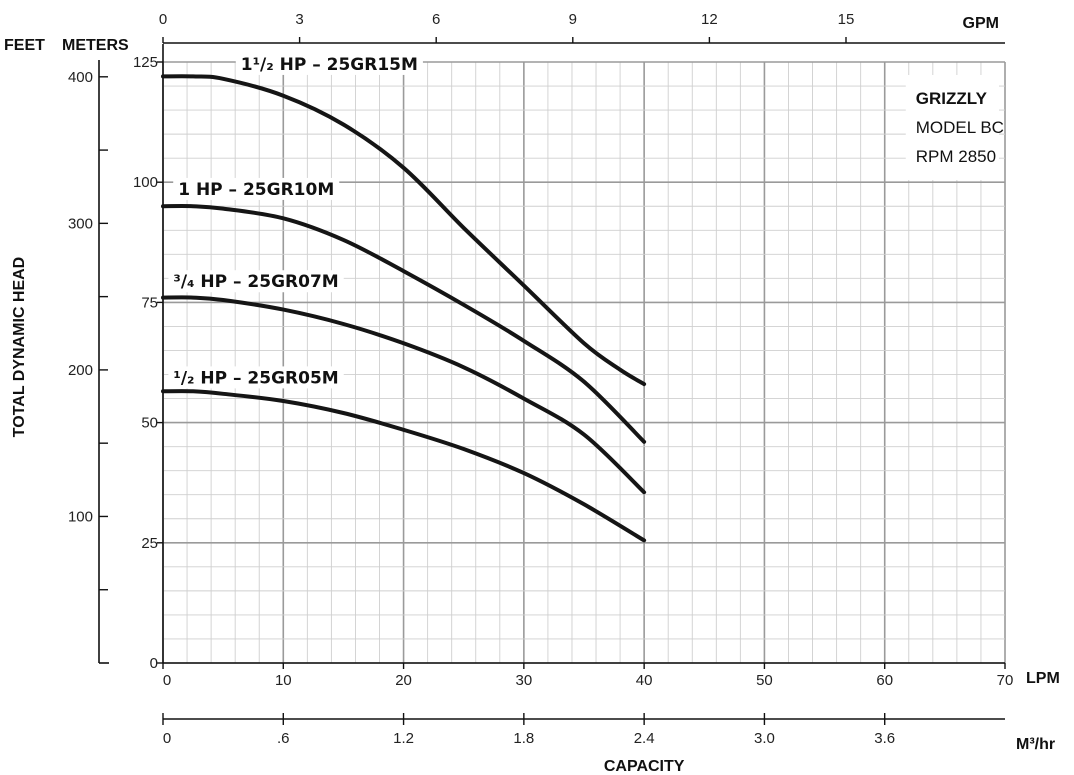 This screenshot has height=775, width=1074. Describe the element at coordinates (95, 45) in the screenshot. I see `meters-unit-label: METERS` at that location.